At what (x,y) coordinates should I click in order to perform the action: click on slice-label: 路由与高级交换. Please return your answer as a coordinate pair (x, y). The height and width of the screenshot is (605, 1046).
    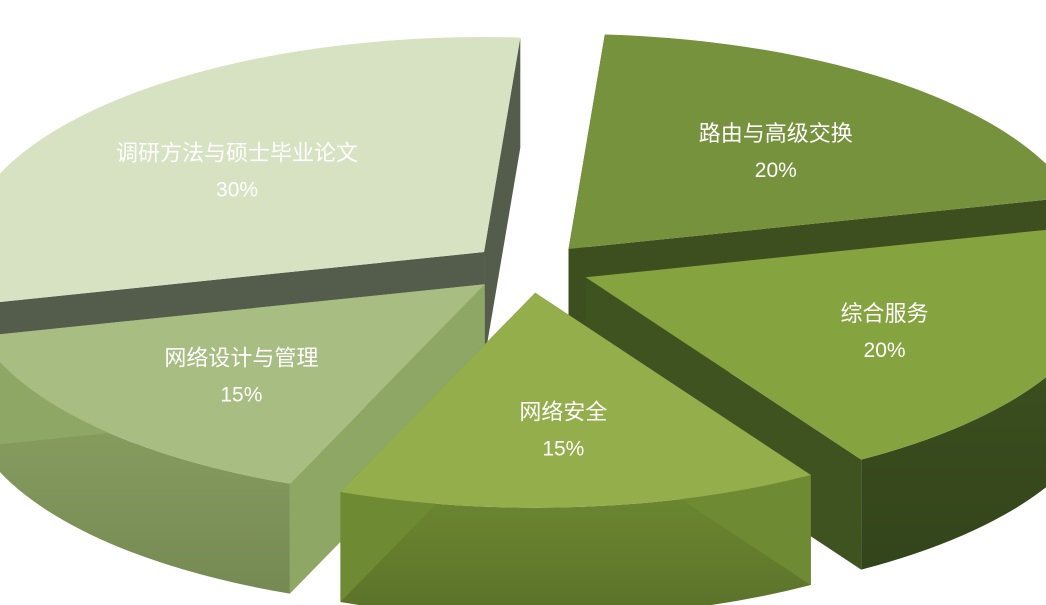
    Looking at the image, I should click on (776, 134).